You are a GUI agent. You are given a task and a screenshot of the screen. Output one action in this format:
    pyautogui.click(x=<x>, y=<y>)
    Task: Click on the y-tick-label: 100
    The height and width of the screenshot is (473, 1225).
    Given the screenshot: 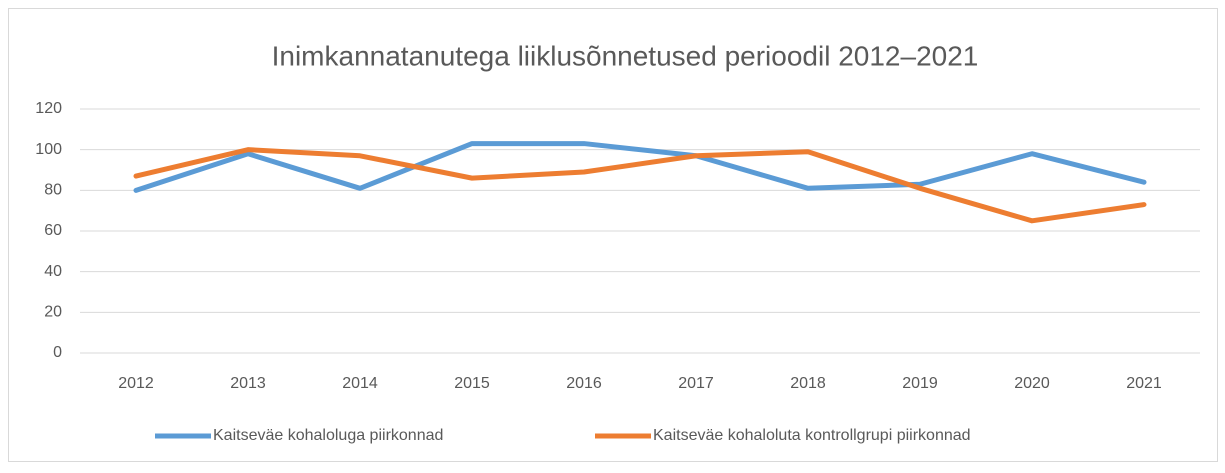 What is the action you would take?
    pyautogui.click(x=48, y=149)
    